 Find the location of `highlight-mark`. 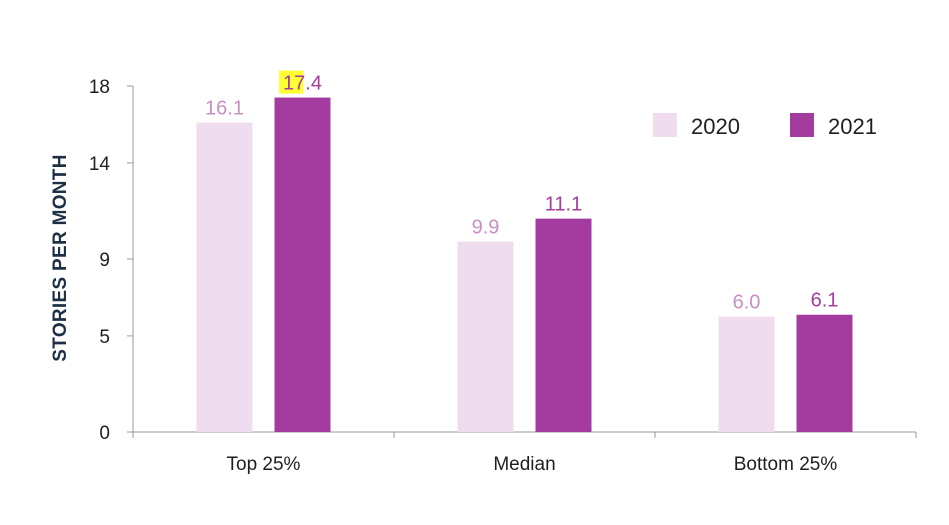

highlight-mark is located at coordinates (291, 82).